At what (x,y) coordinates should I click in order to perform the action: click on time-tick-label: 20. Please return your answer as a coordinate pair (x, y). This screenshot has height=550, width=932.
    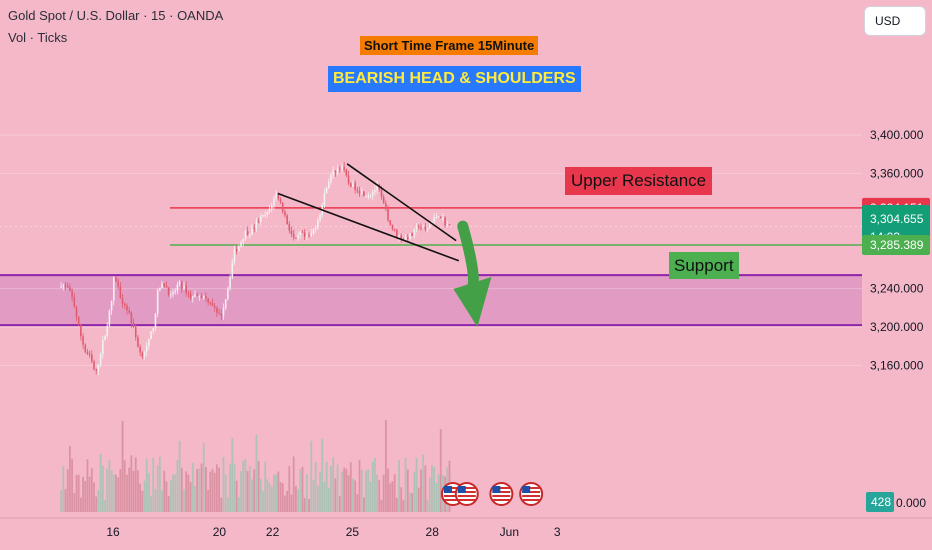
    Looking at the image, I should click on (220, 532).